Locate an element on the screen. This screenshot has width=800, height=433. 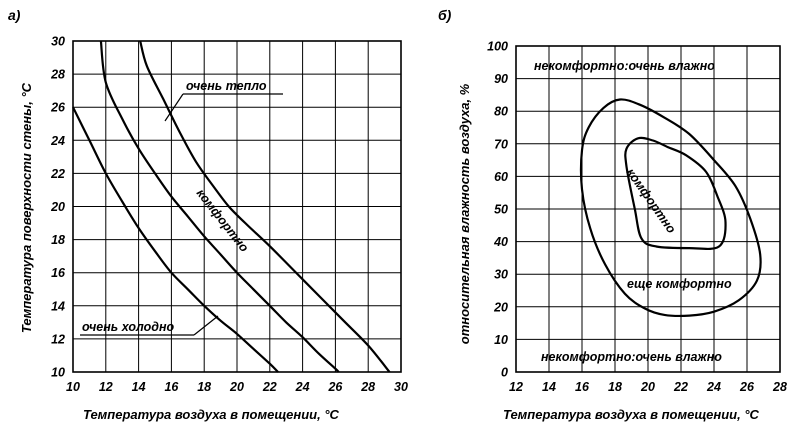
y-tick-label-b-1: 10 is located at coordinates (501, 340).